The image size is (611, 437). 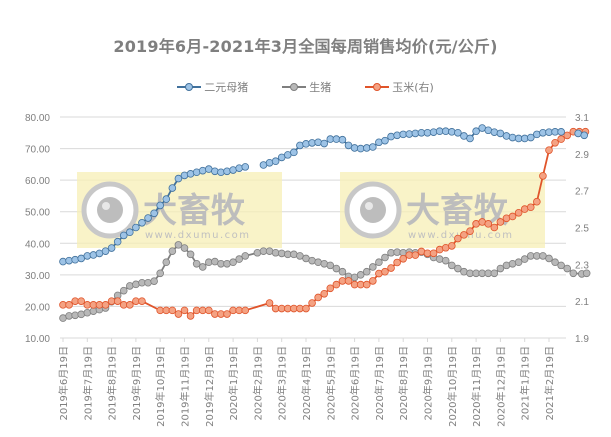 What do you see at coordinates (194, 211) in the screenshot?
I see `svg-text: 大畜牧` at bounding box center [194, 211].